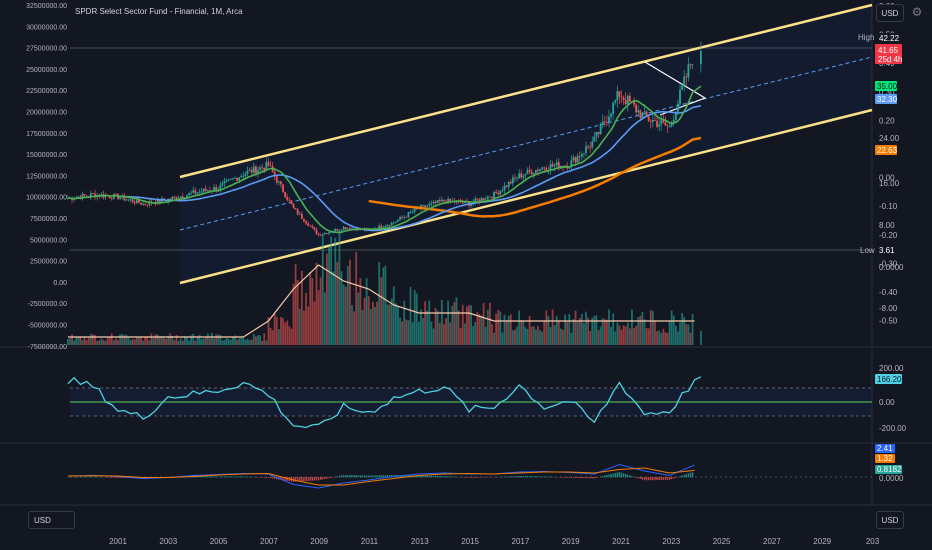 The width and height of the screenshot is (932, 550). Describe the element at coordinates (888, 50) in the screenshot. I see `last-price-value: 41.65` at that location.